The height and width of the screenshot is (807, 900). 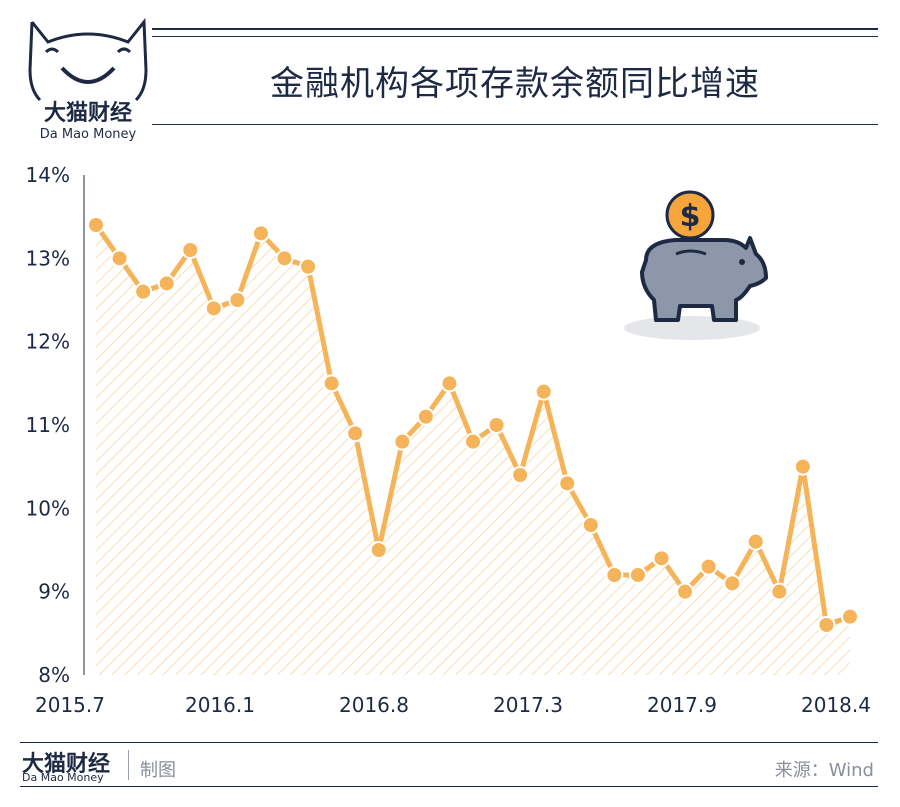 What do you see at coordinates (88, 134) in the screenshot?
I see `logo-brand-en: Da Mao Money` at bounding box center [88, 134].